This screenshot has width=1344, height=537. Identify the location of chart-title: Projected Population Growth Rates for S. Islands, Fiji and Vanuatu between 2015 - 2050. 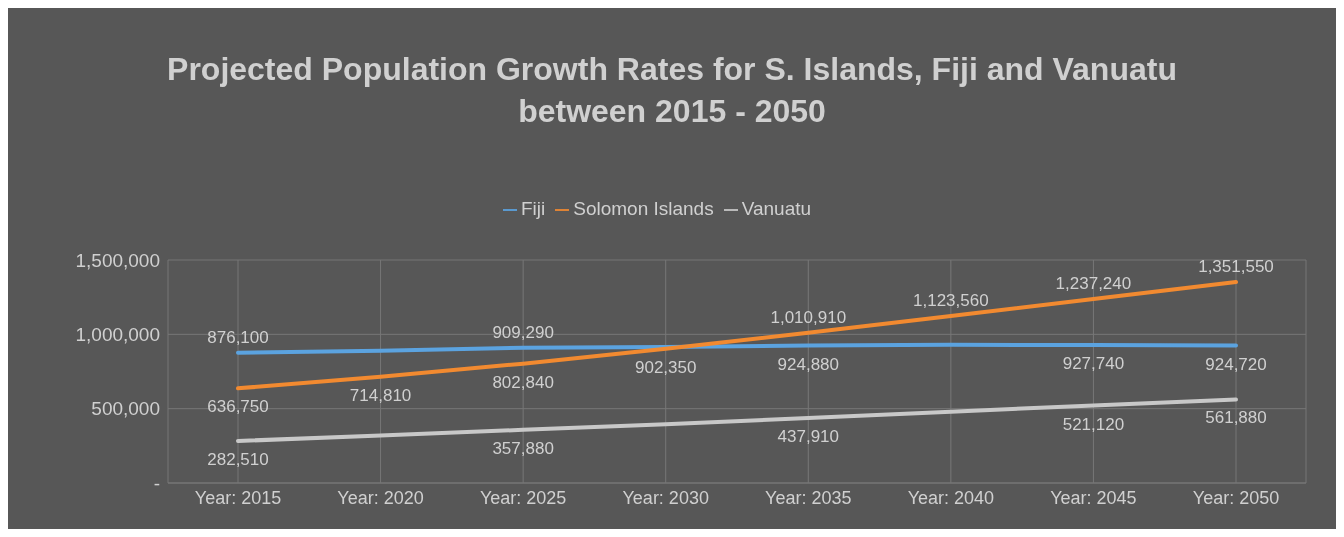
(672, 90).